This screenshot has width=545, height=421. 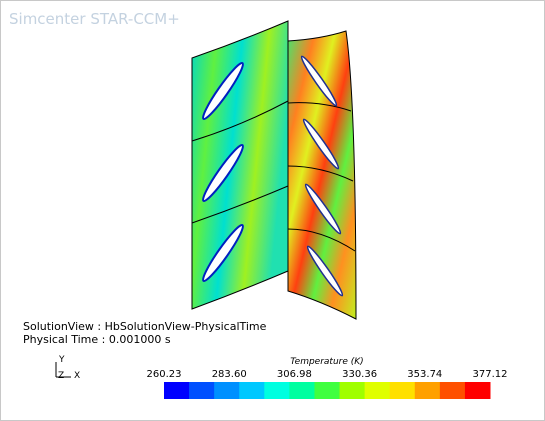 What do you see at coordinates (61, 360) in the screenshot?
I see `triad-y: Y` at bounding box center [61, 360].